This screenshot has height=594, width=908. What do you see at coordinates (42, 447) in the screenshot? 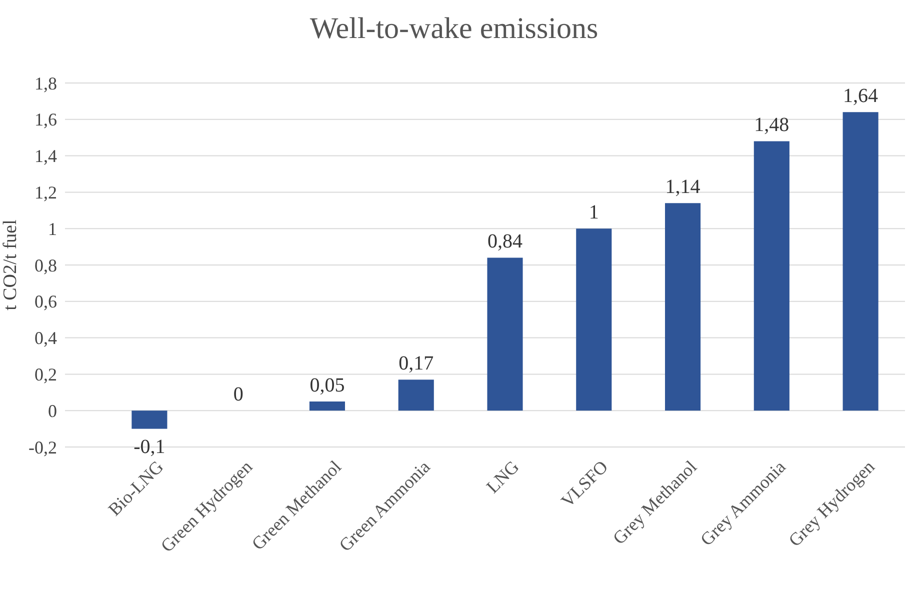
I see `y-tick-label: -0,2` at bounding box center [42, 447].